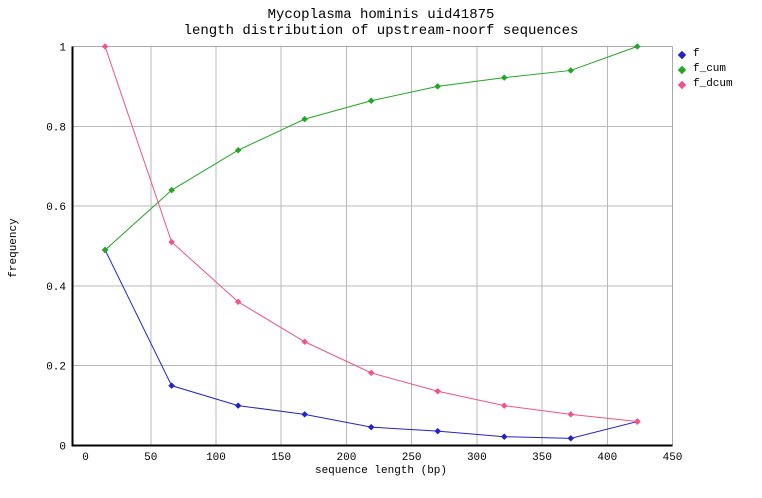 This screenshot has height=498, width=762. What do you see at coordinates (150, 458) in the screenshot?
I see `x-tick-label: 50` at bounding box center [150, 458].